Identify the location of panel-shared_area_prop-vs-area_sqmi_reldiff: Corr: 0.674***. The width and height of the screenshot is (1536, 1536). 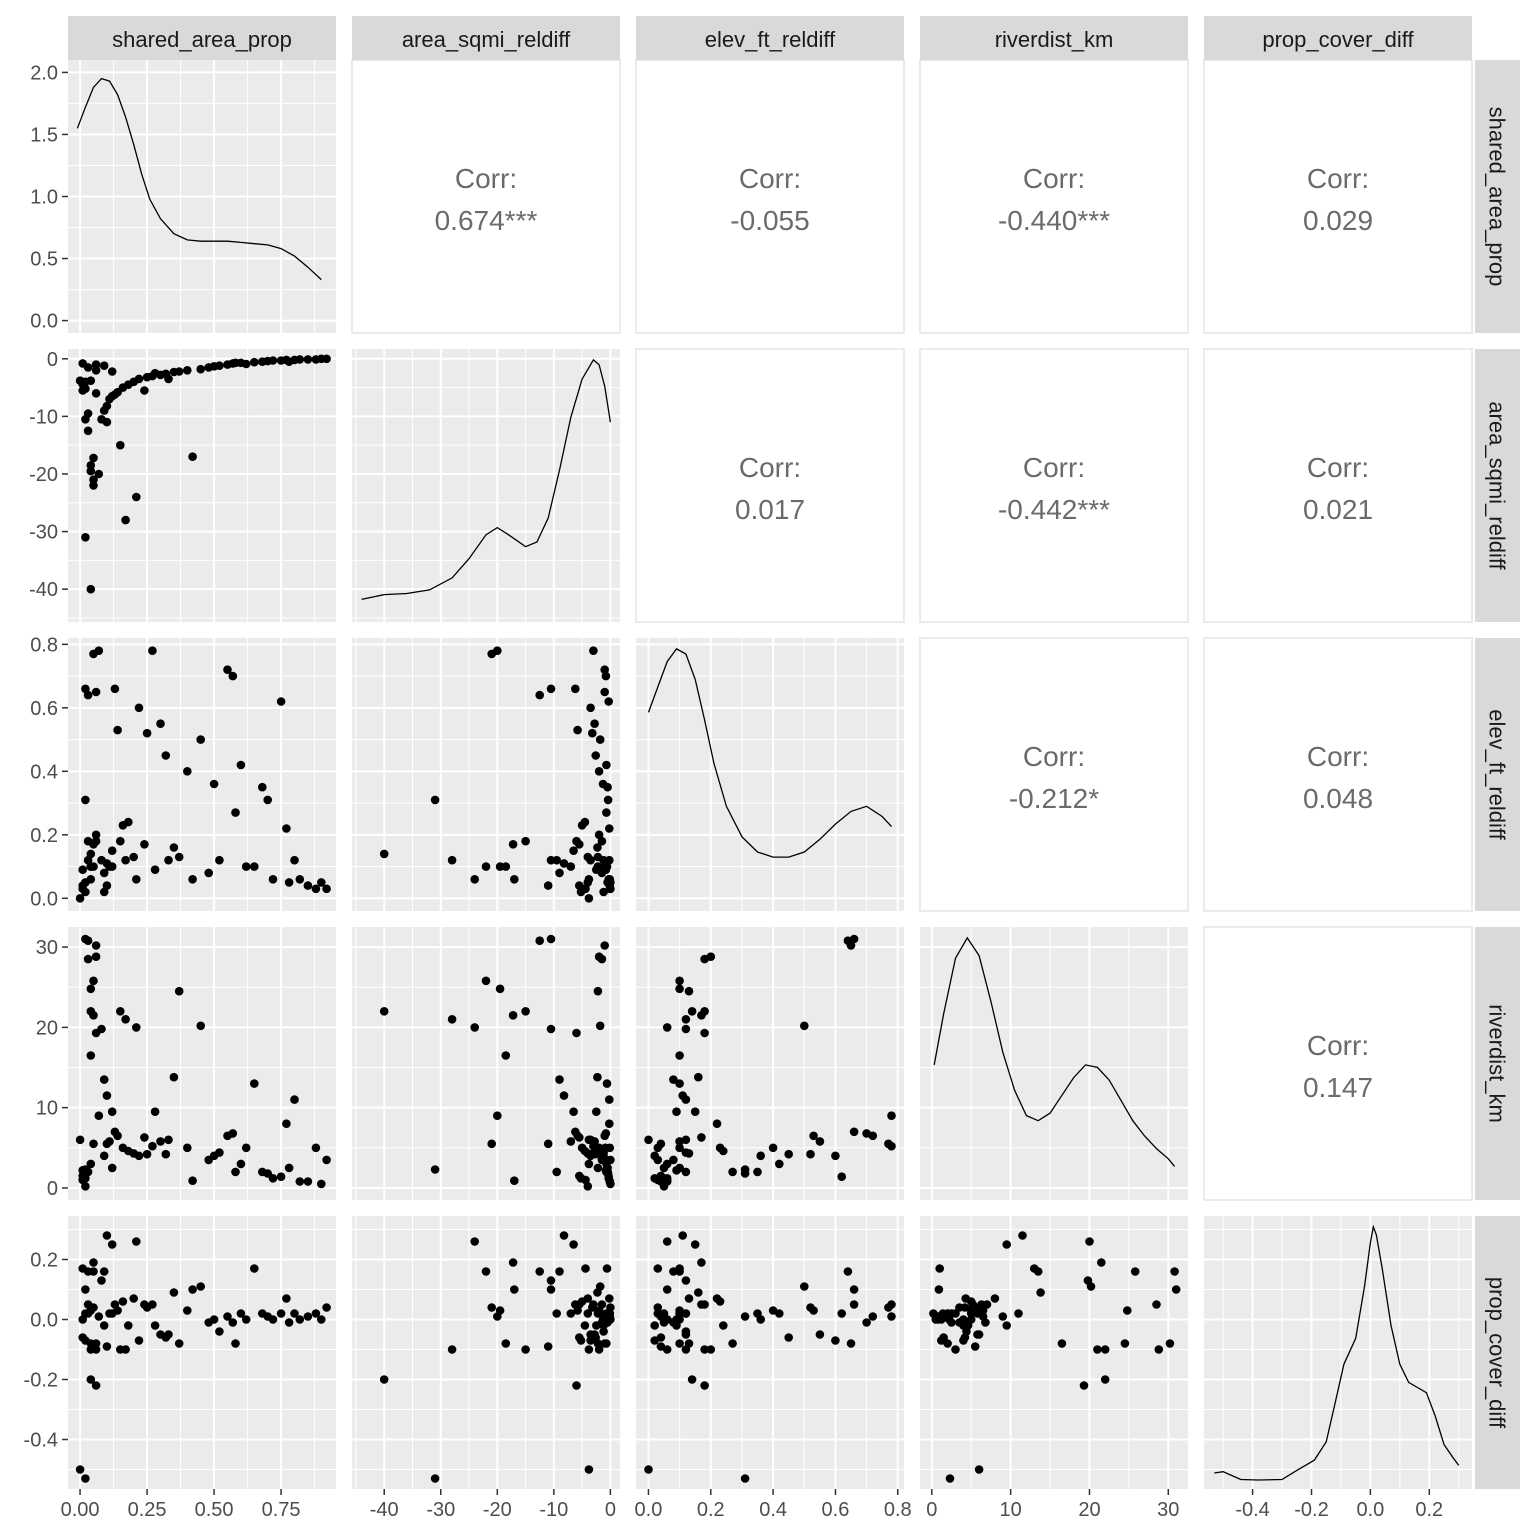
(486, 196).